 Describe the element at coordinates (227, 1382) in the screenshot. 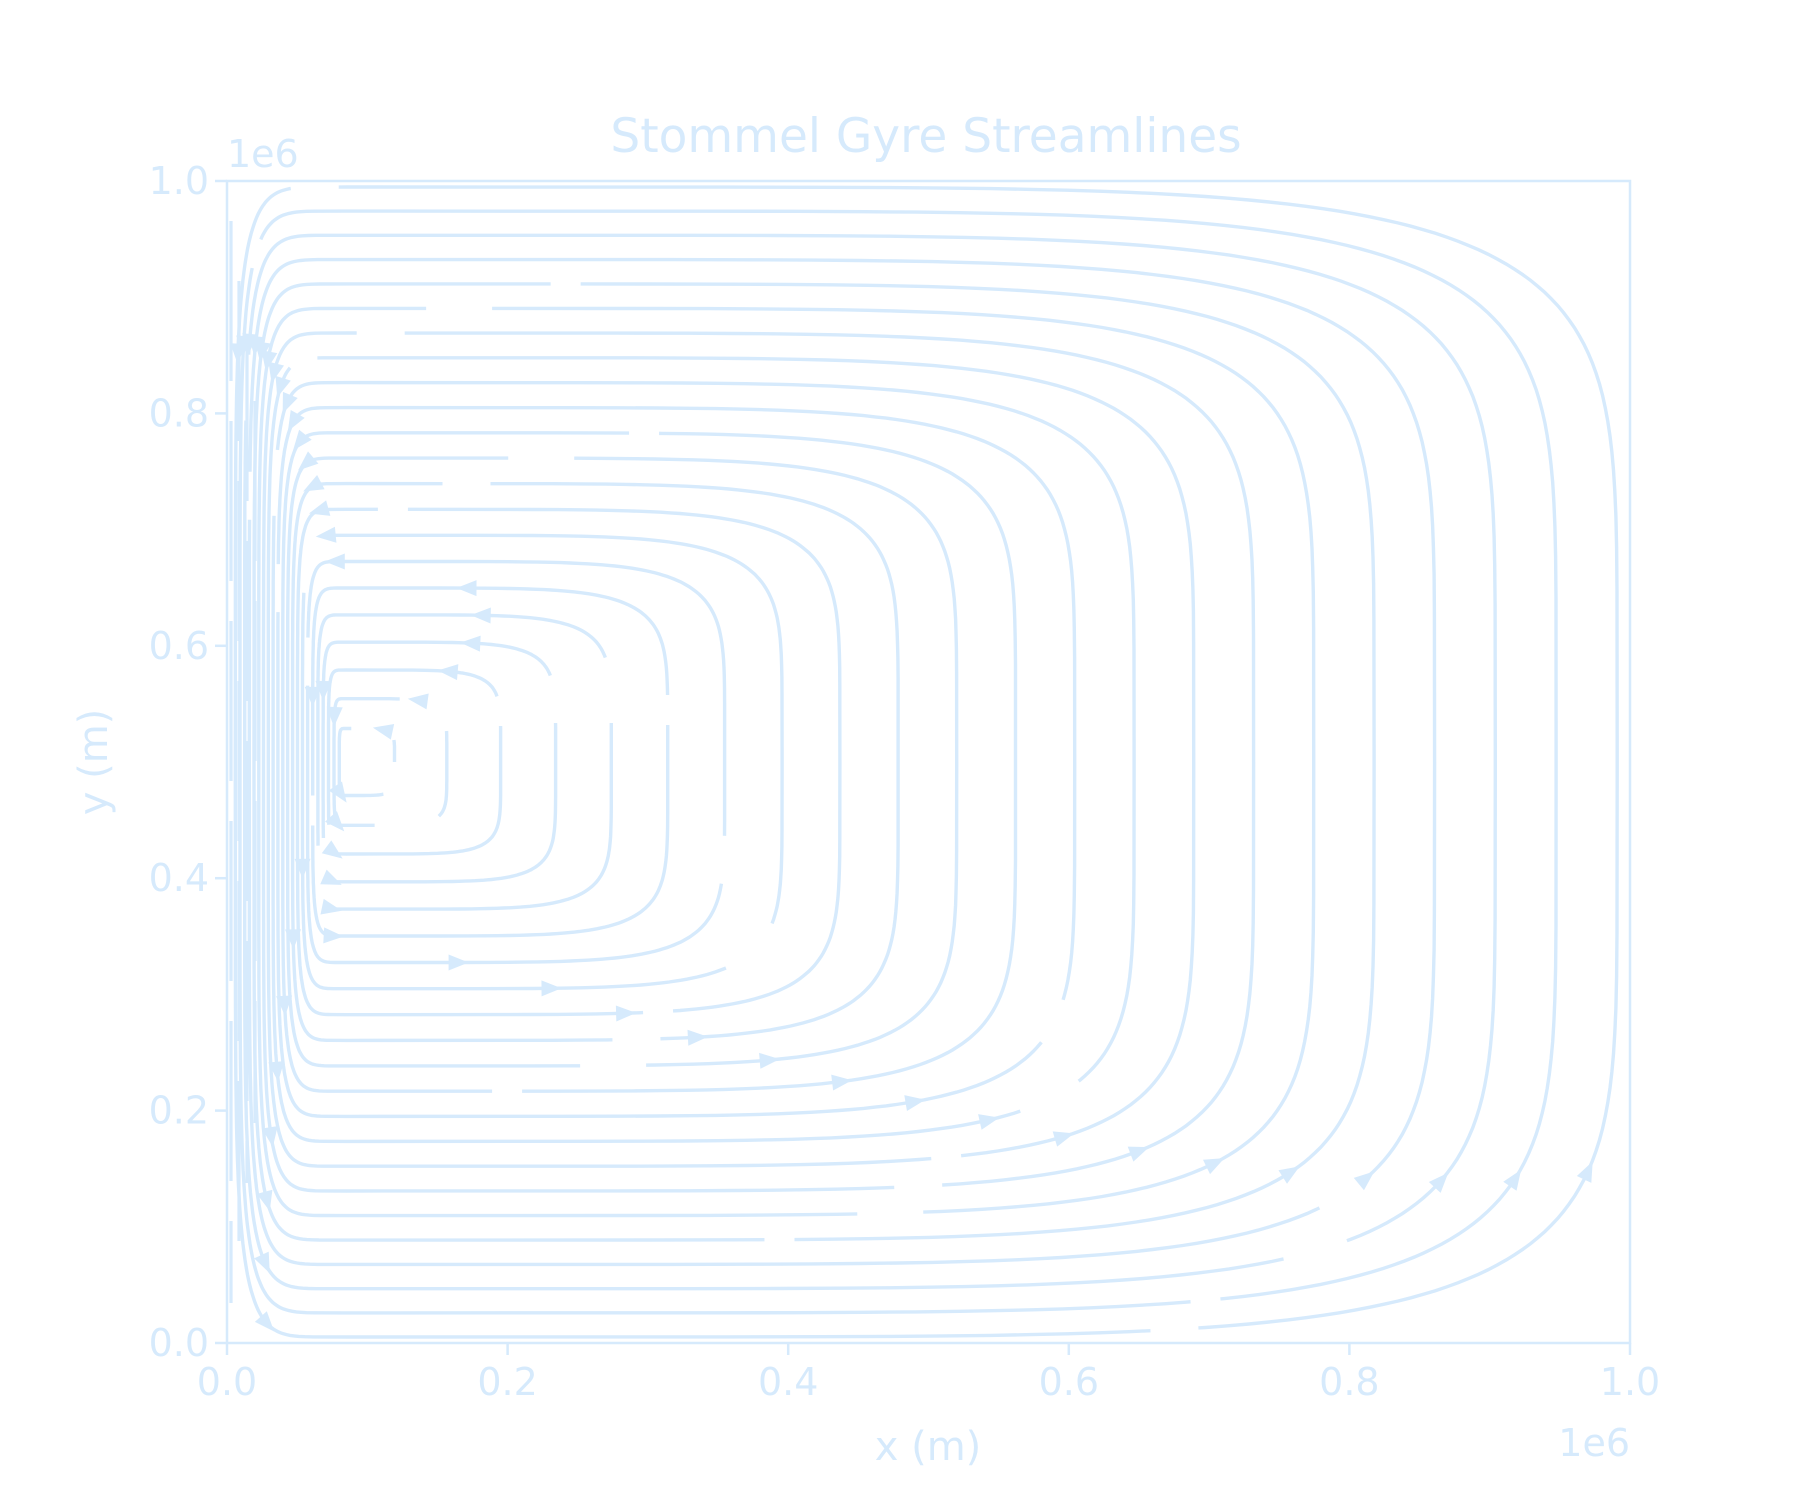

I see `x-tick-label: 0.0` at that location.